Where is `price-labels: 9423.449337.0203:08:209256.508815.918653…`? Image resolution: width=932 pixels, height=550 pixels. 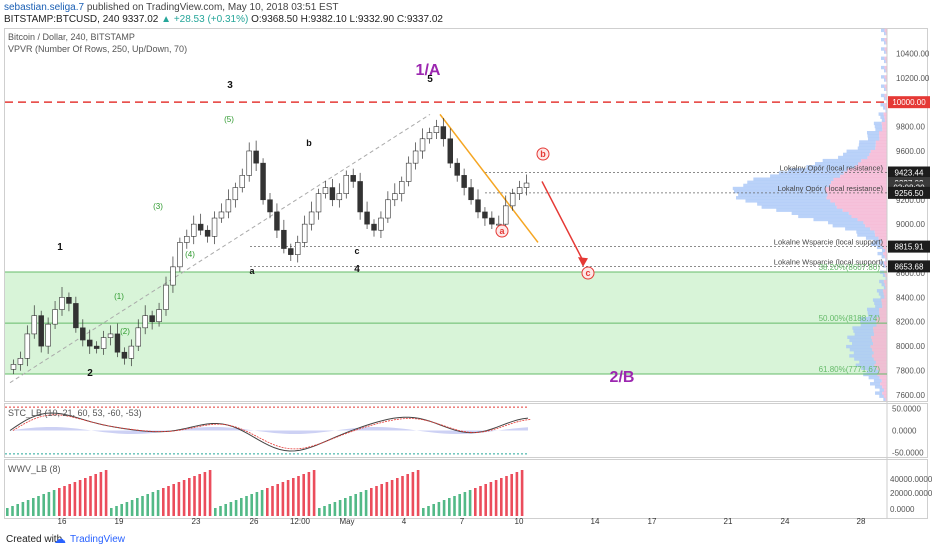 price-labels: 9423.449337.0203:08:209256.508815.918653… is located at coordinates (909, 184).